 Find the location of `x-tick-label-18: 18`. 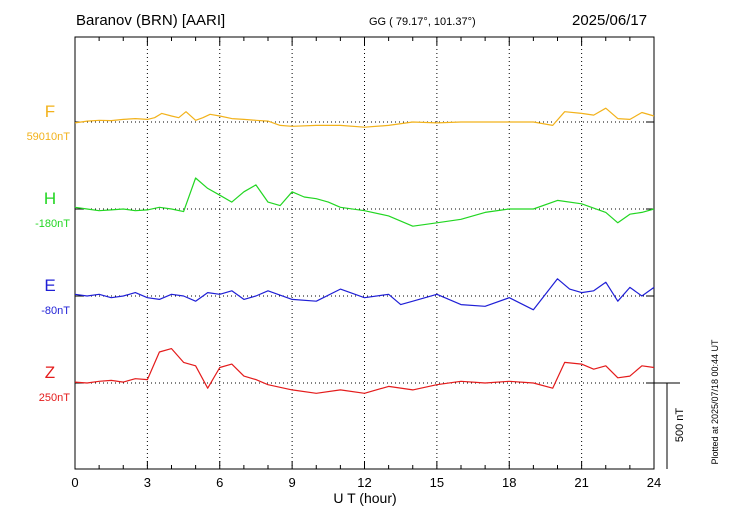

x-tick-label-18: 18 is located at coordinates (509, 482).